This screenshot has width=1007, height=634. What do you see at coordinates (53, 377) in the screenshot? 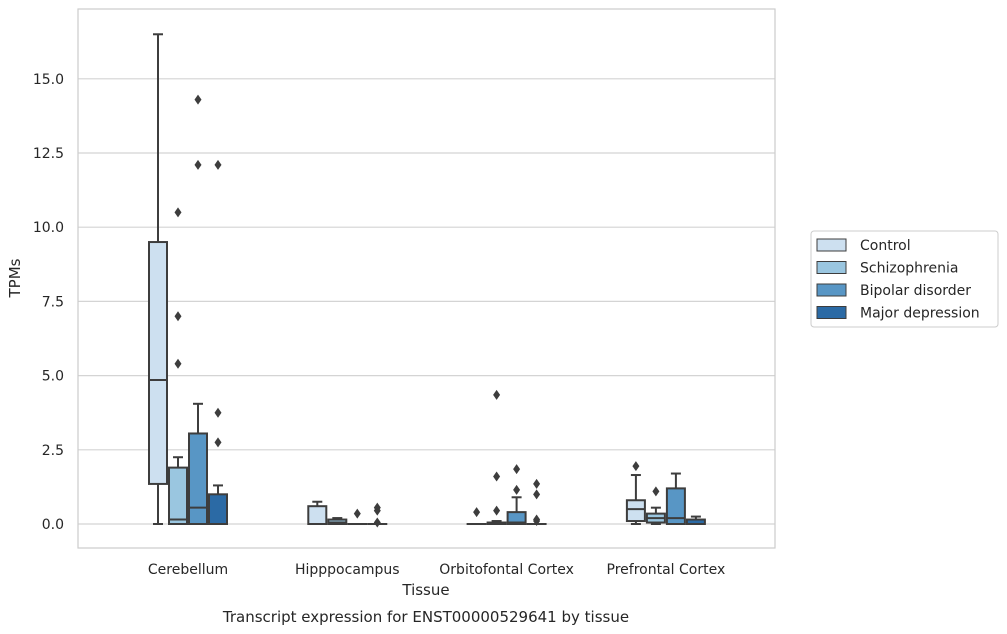
I see `y-tick-label: 5.0` at bounding box center [53, 377].